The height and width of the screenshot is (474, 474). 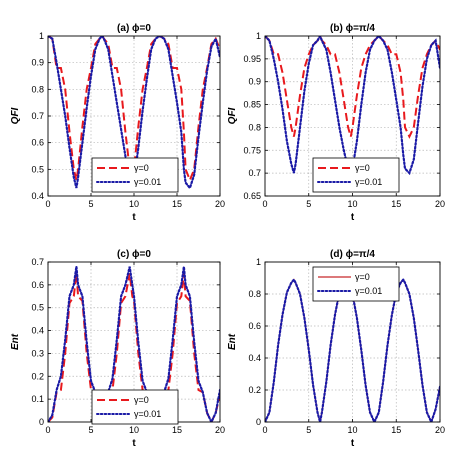 What do you see at coordinates (252, 196) in the screenshot?
I see `y-tick-label: 0.65` at bounding box center [252, 196].